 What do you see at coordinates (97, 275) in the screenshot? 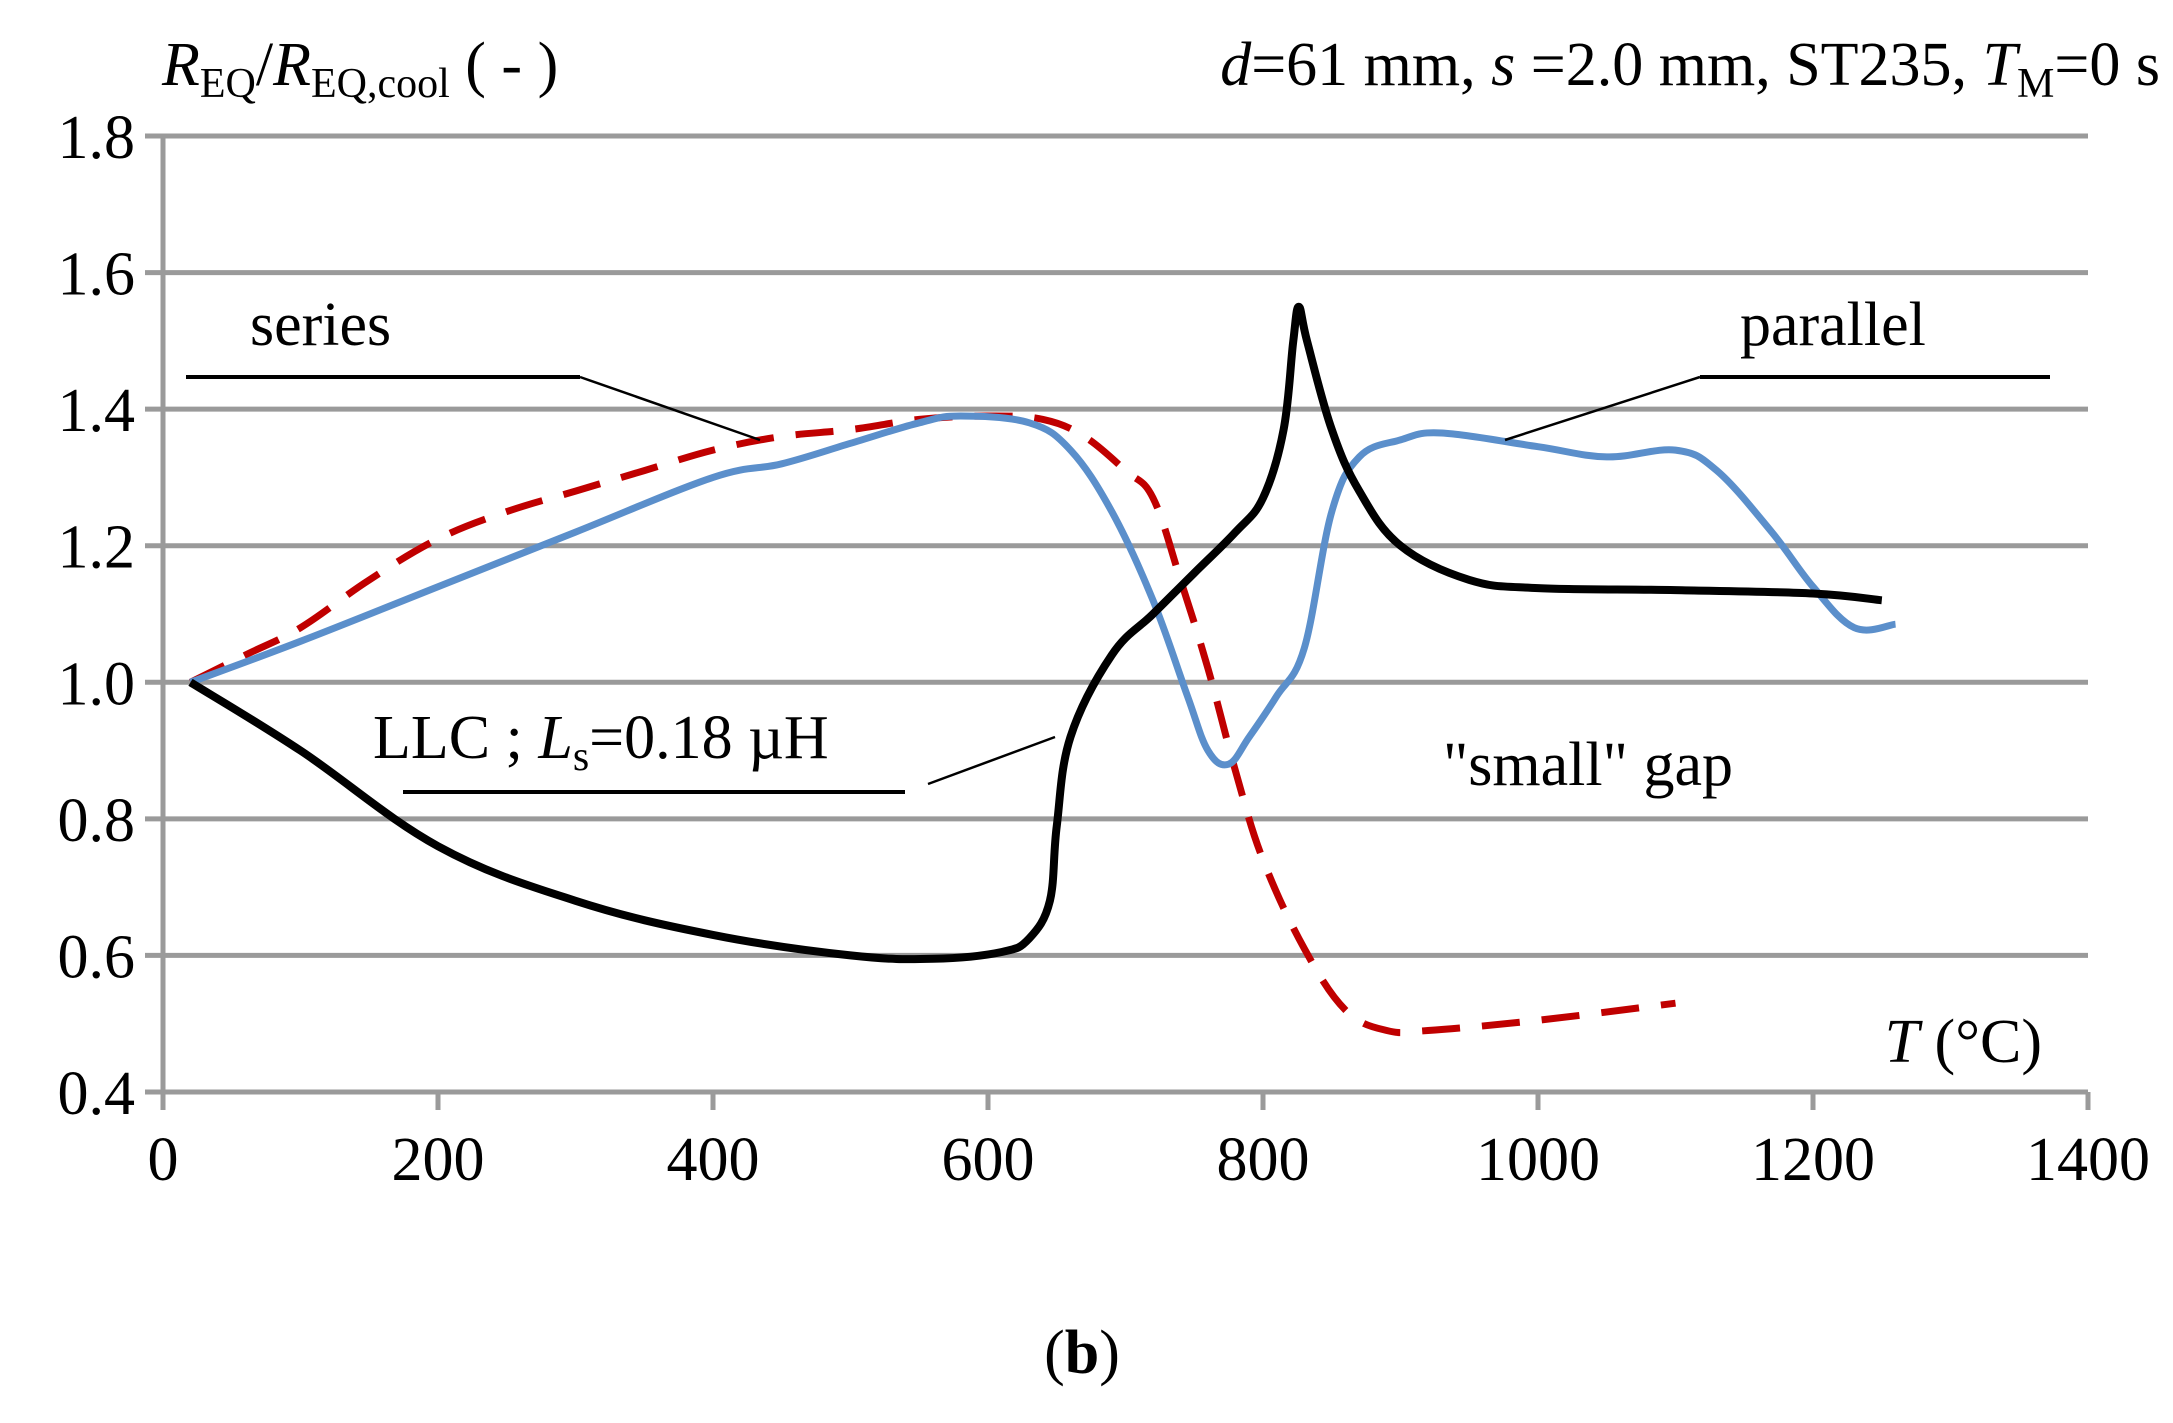
I see `y-tick-label-1.6: 1.6` at bounding box center [97, 275].